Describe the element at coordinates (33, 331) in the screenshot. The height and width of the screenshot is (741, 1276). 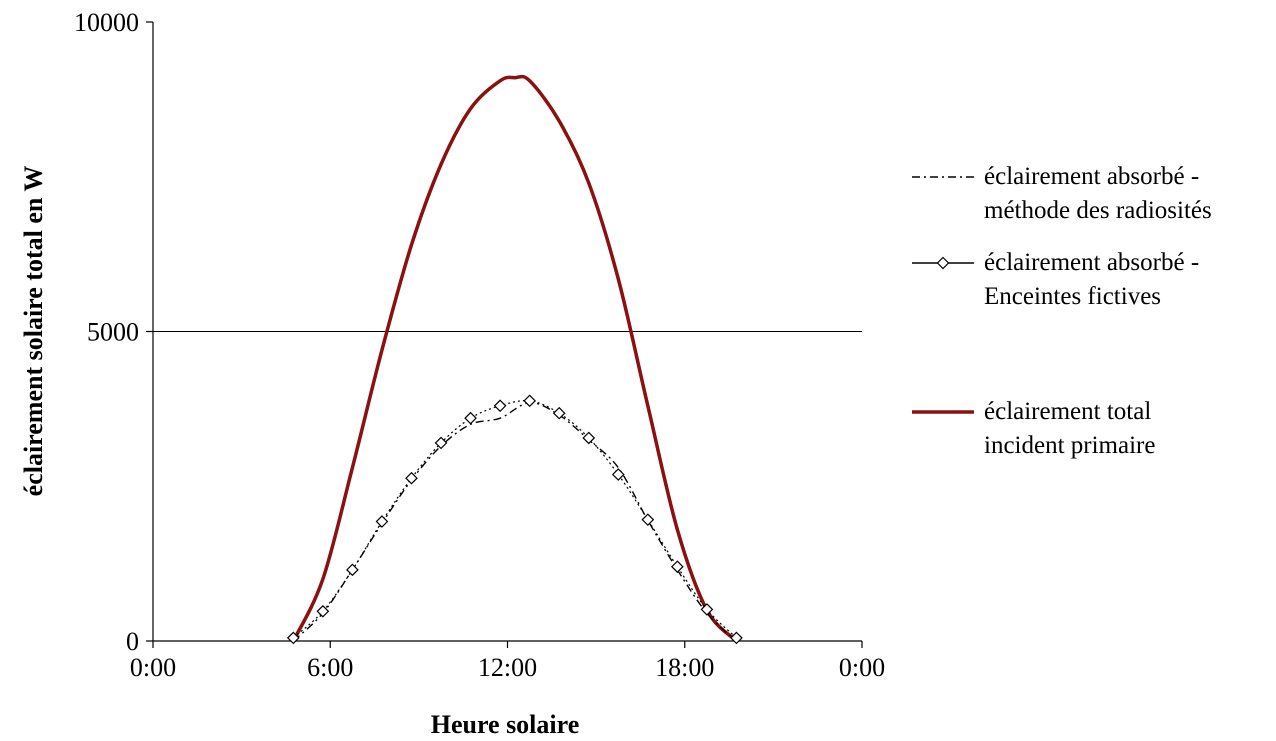
I see `y-axis-title: éclairement solaire total en W` at that location.